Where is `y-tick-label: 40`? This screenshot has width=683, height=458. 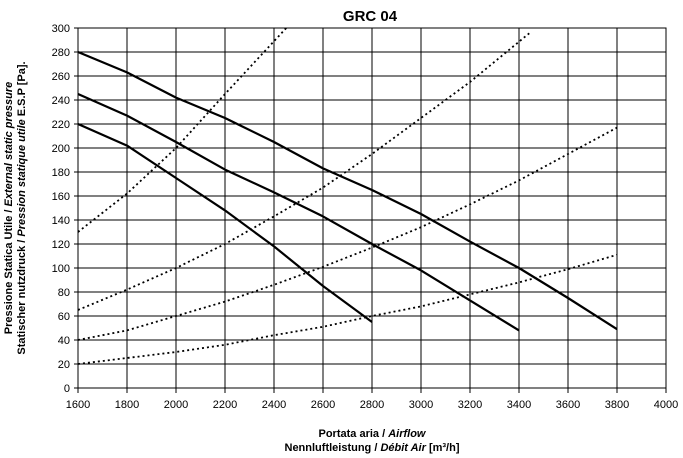
y-tick-label: 40 is located at coordinates (64, 341).